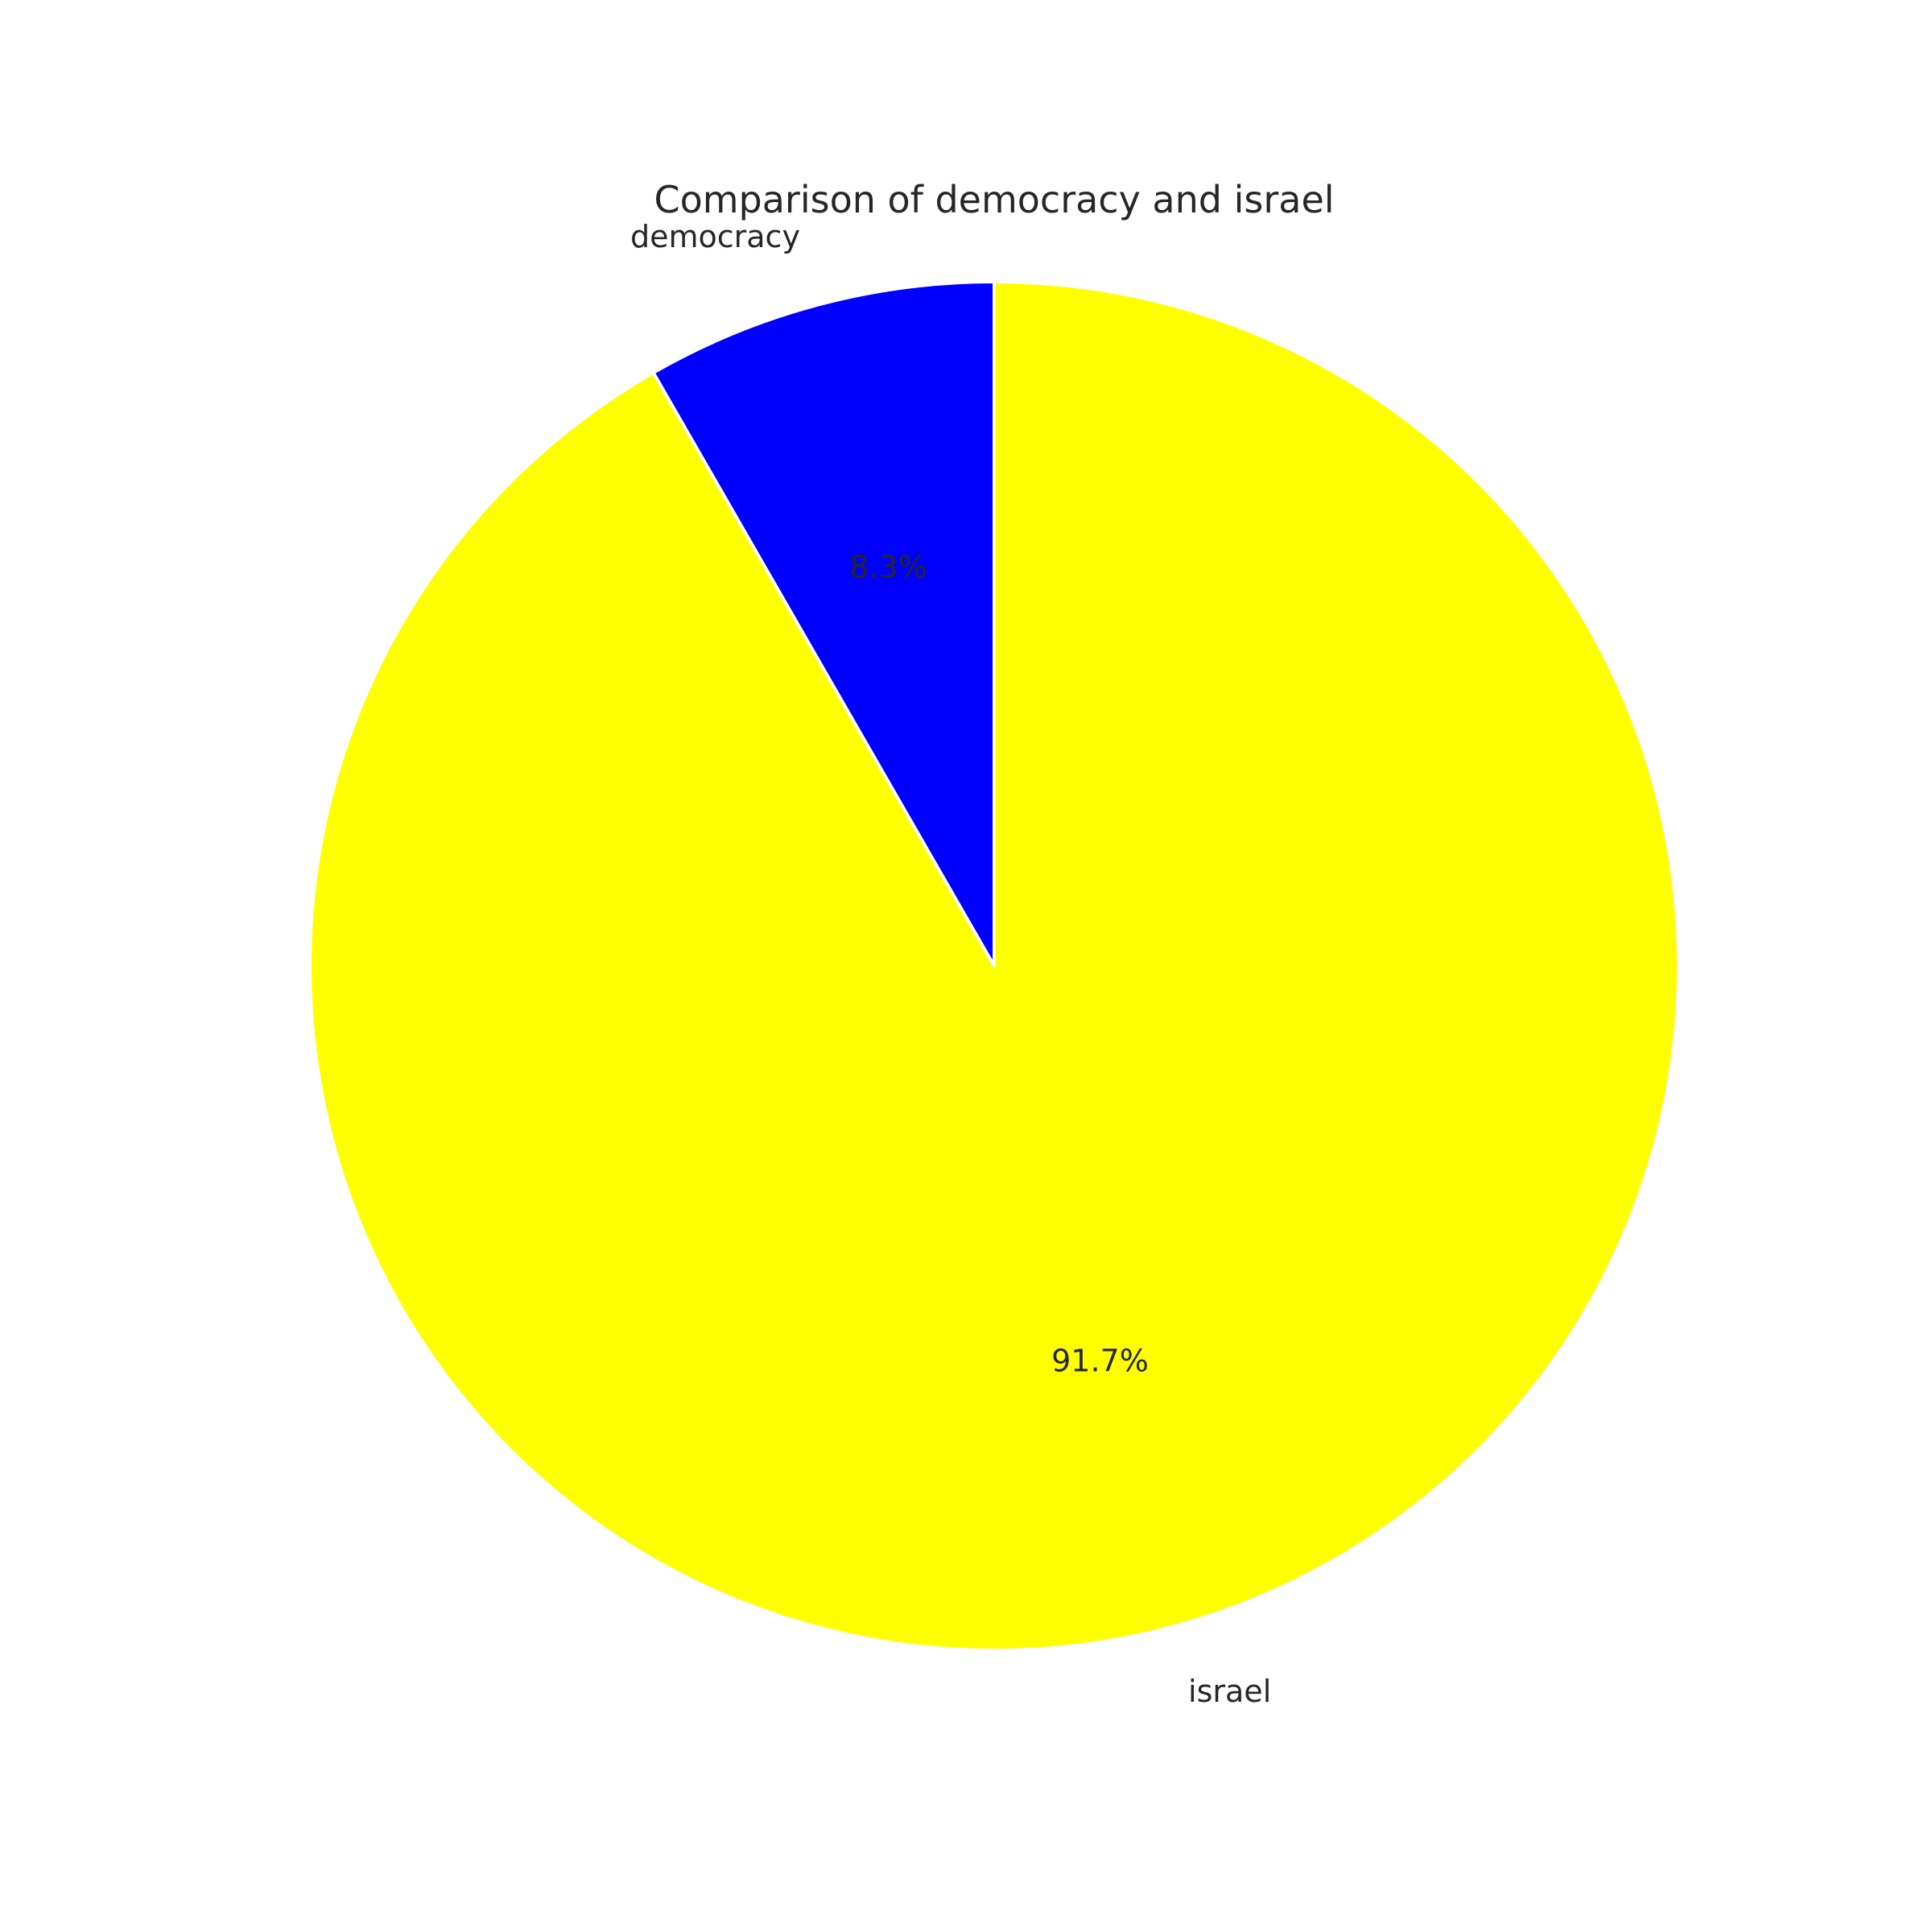 This screenshot has width=1932, height=1932. Describe the element at coordinates (888, 567) in the screenshot. I see `slice-percent-democracy: 8.3%` at that location.